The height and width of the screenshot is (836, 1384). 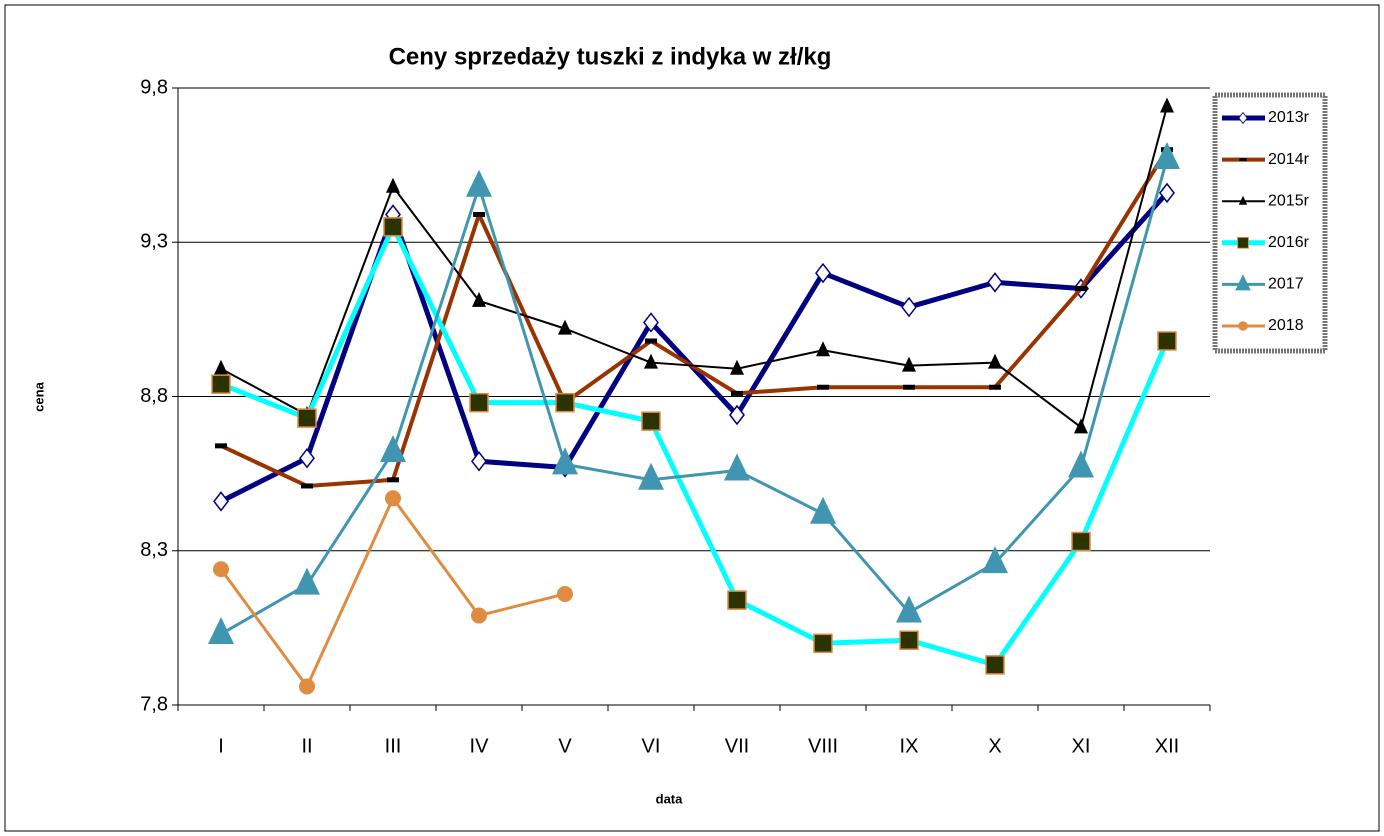 I want to click on y-tick-label: 8,8, so click(x=154, y=396).